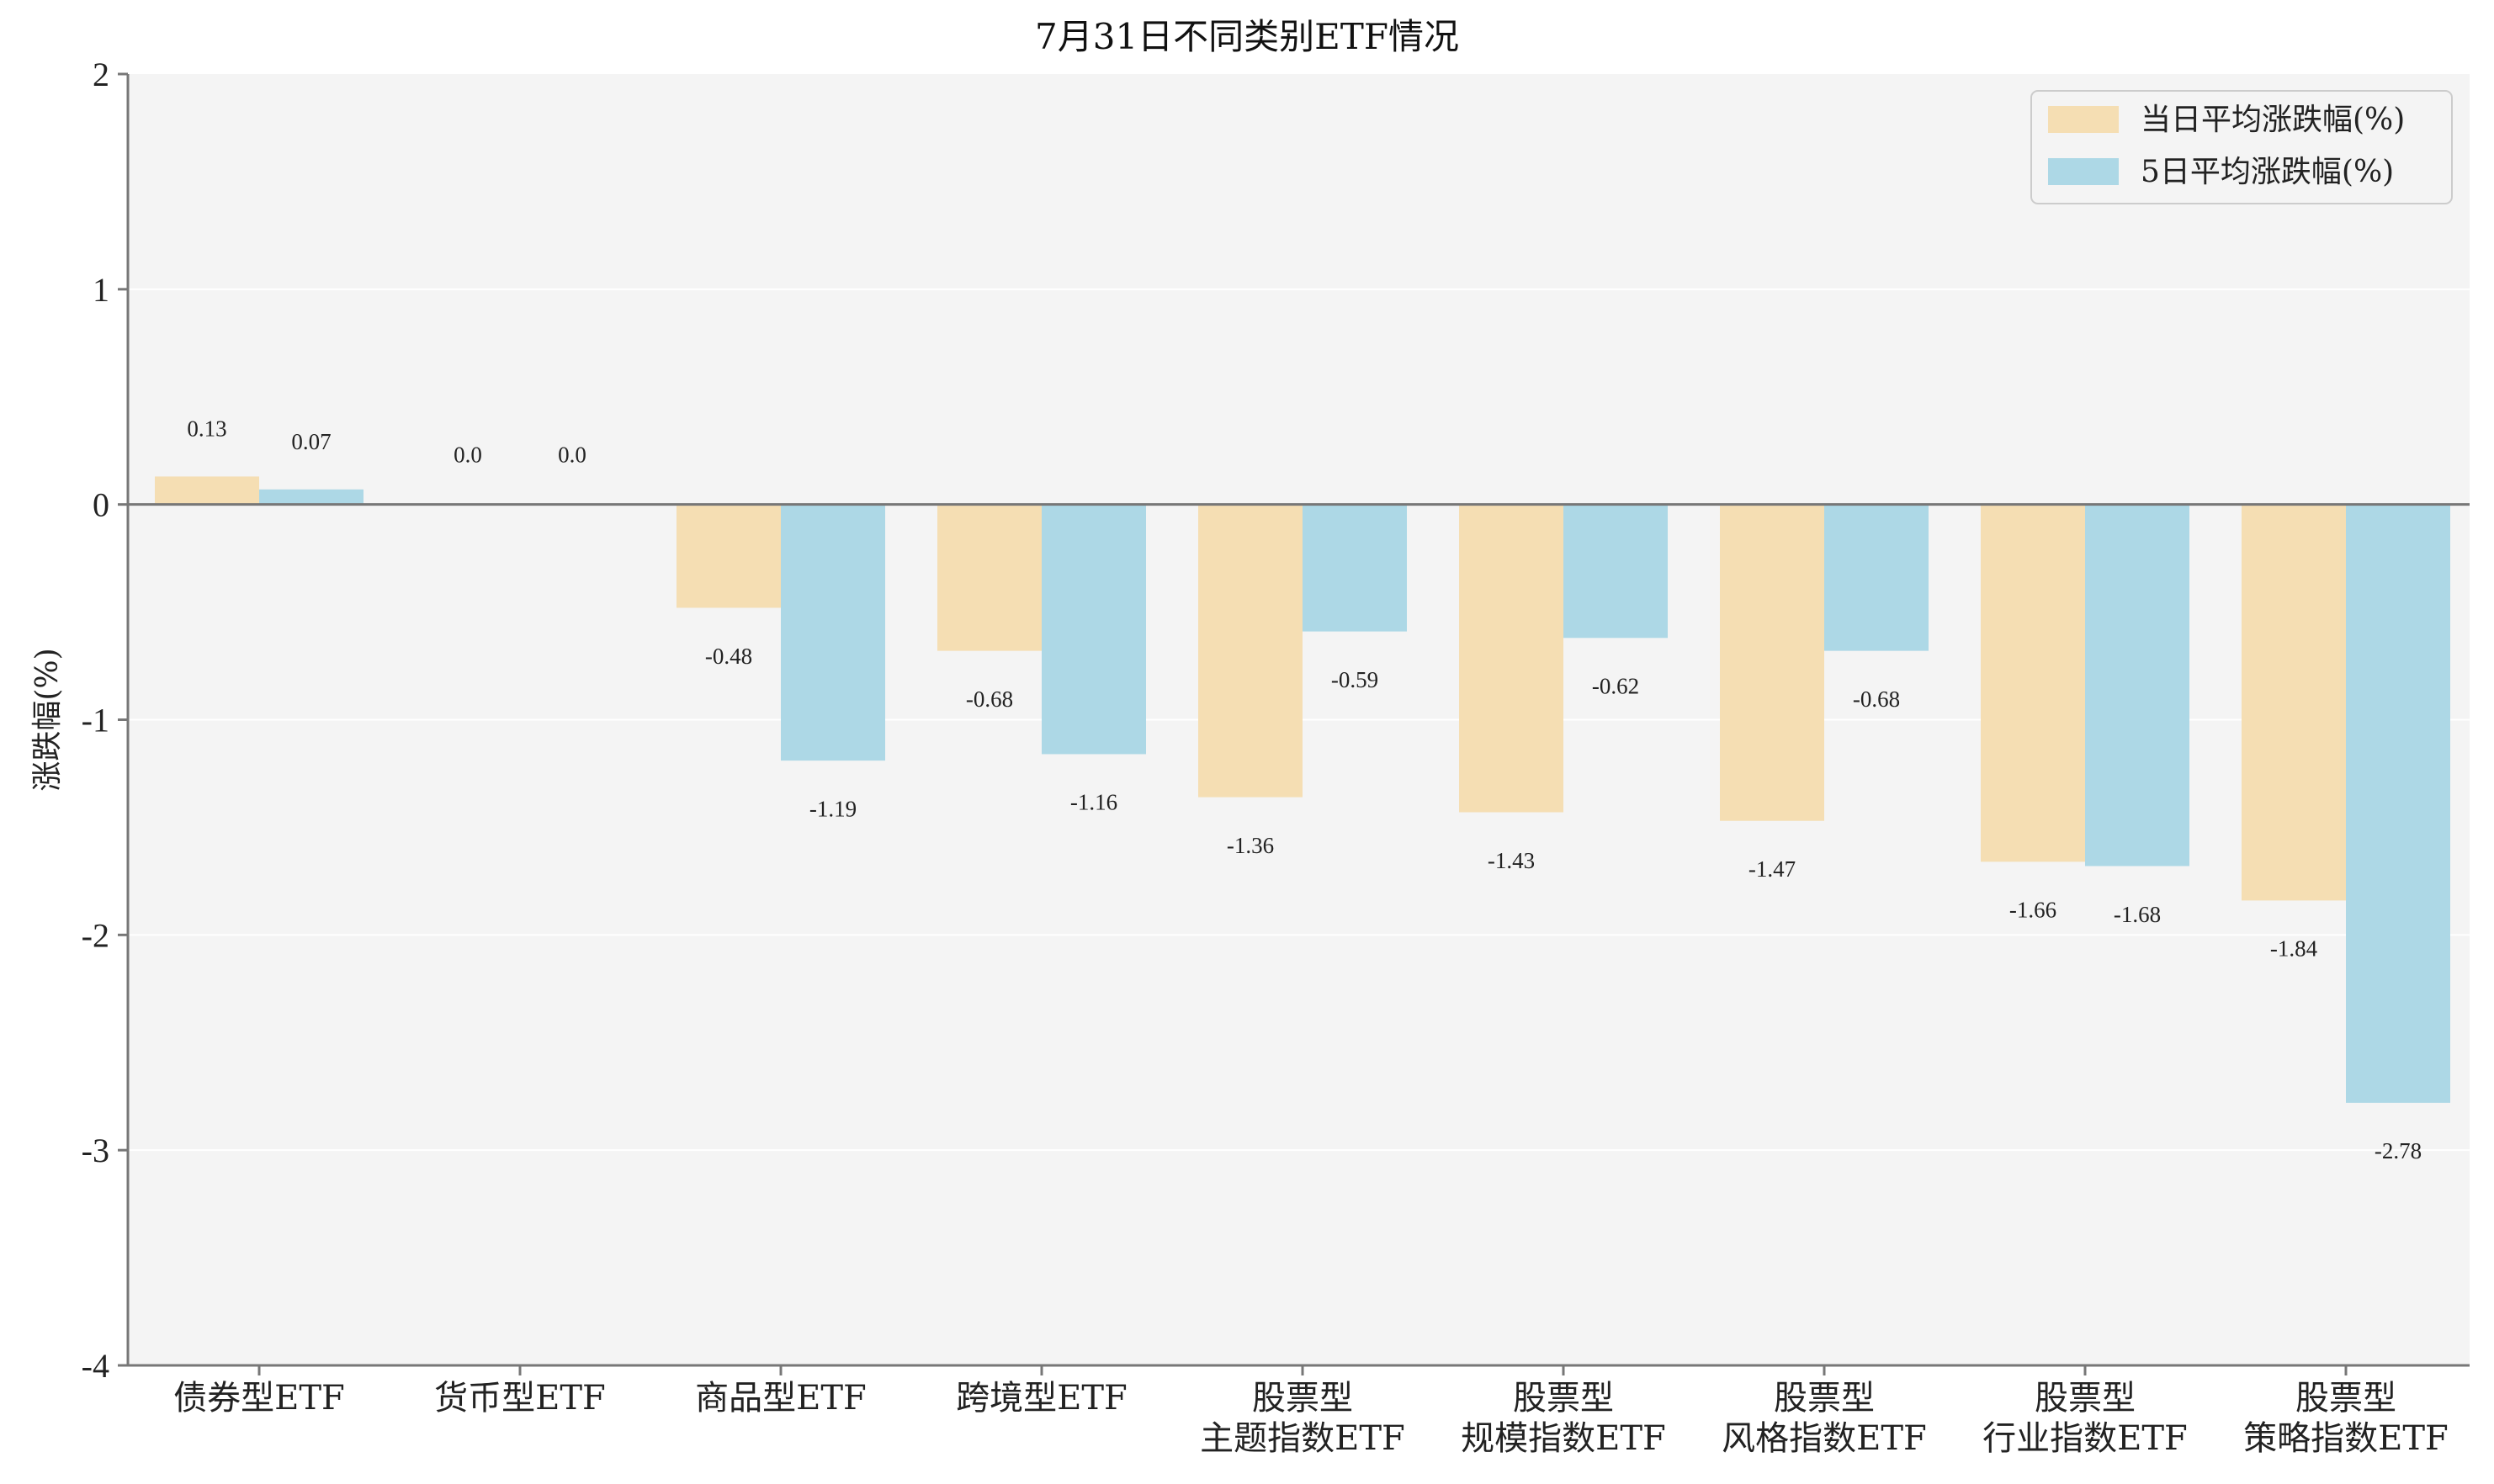  I want to click on data-label: -1.19, so click(833, 808).